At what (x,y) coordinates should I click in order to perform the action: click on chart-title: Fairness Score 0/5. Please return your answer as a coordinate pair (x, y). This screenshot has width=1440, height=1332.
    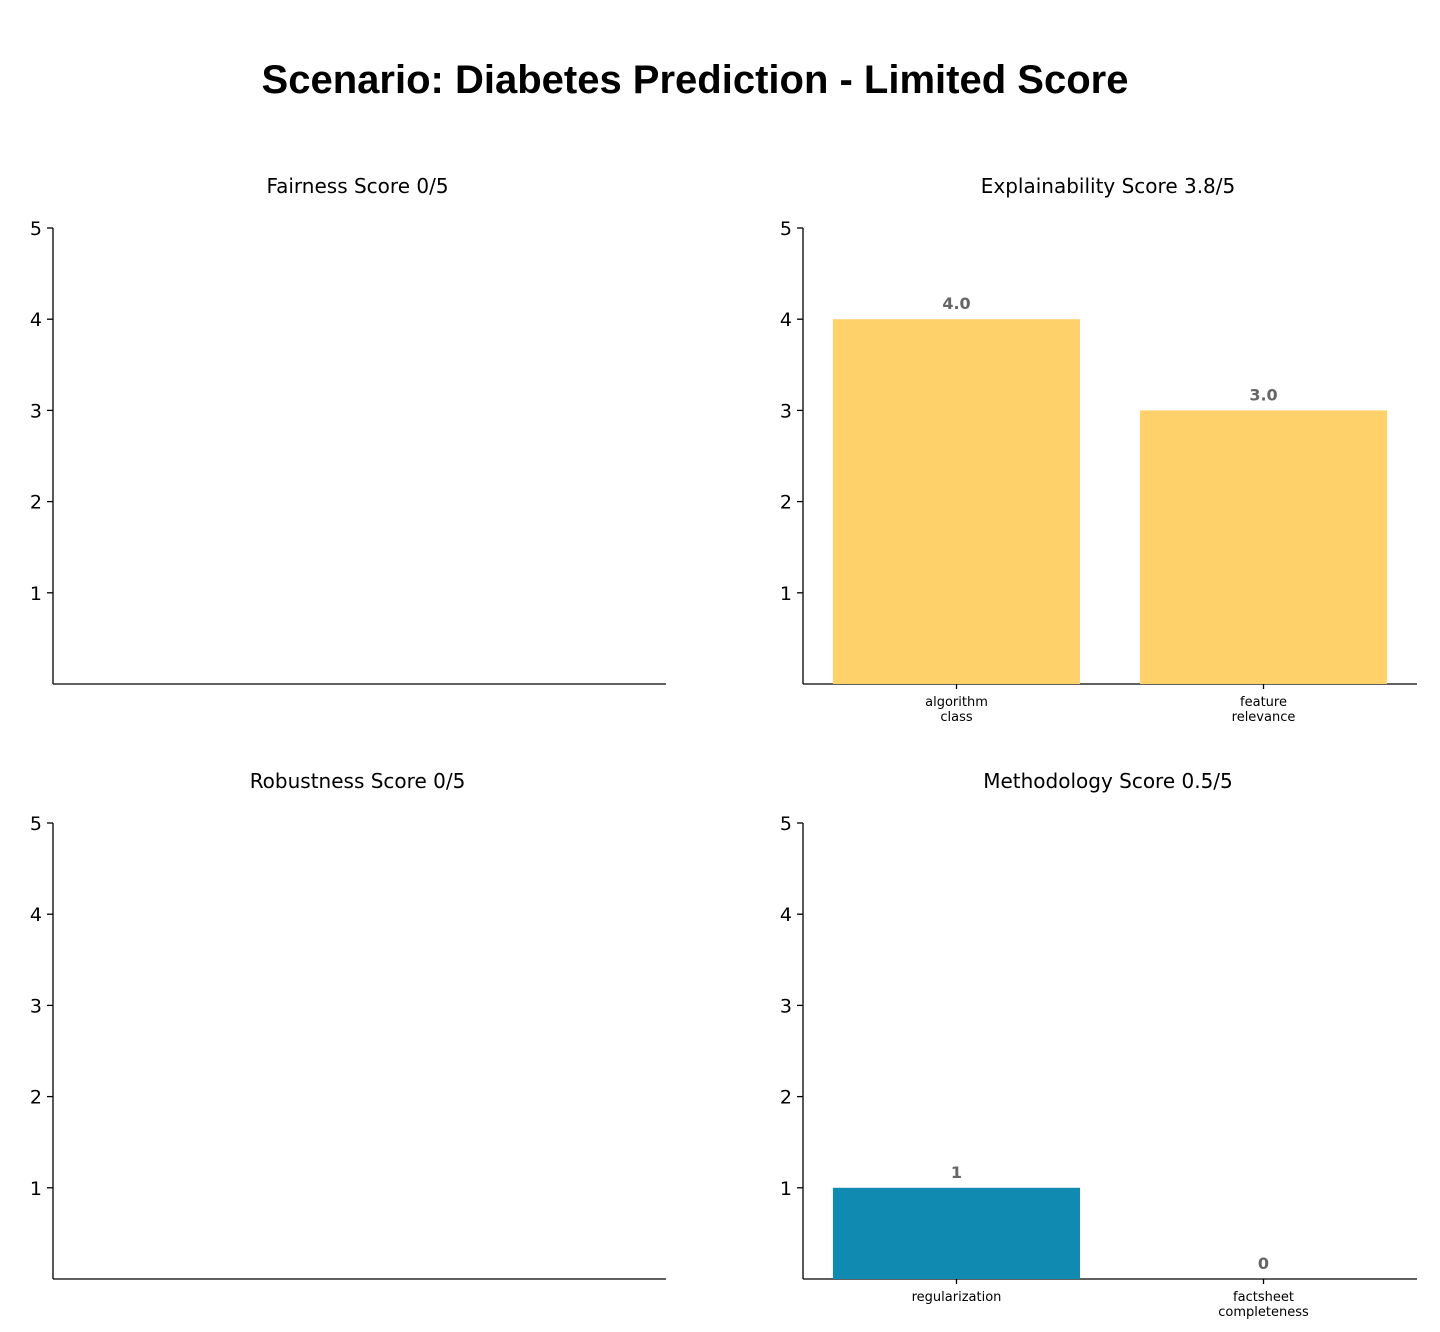
    Looking at the image, I should click on (357, 186).